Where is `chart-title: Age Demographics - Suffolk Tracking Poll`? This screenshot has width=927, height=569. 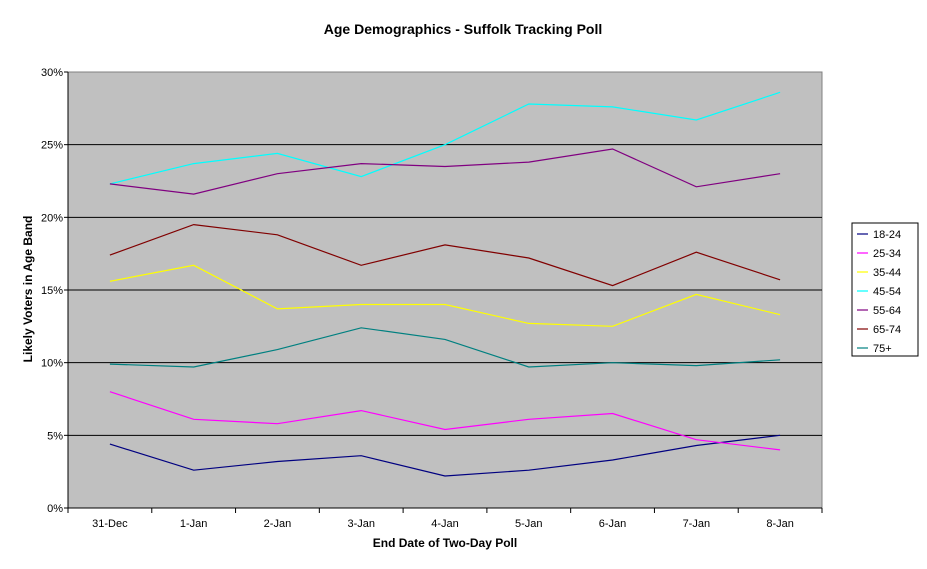 chart-title: Age Demographics - Suffolk Tracking Poll is located at coordinates (463, 29).